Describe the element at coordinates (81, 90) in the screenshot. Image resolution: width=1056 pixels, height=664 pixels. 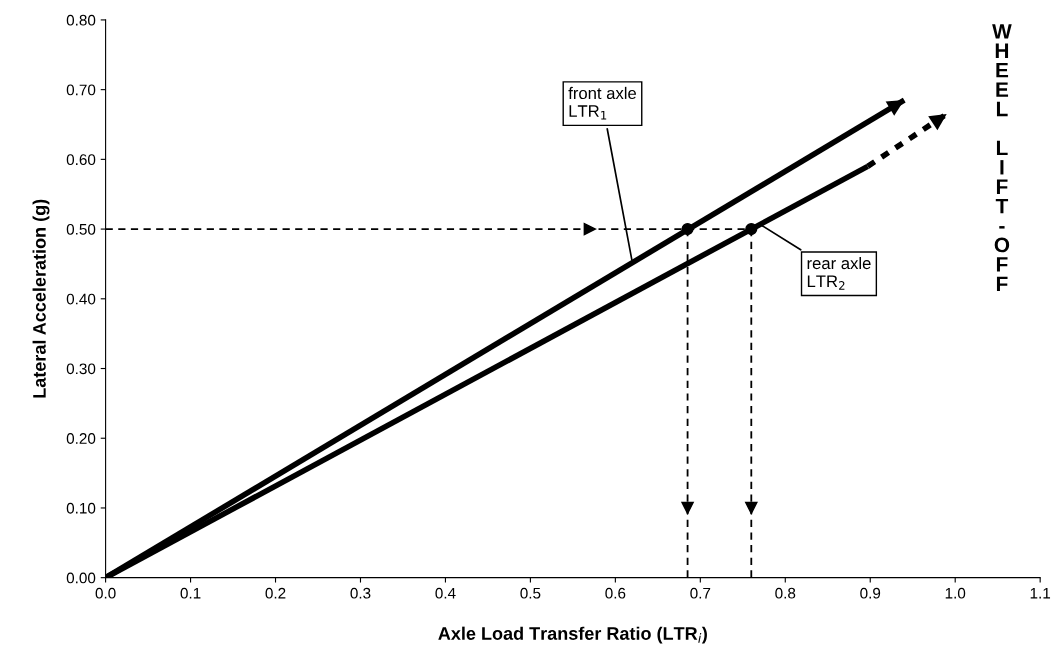
I see `y-tick-label: 0.70` at that location.